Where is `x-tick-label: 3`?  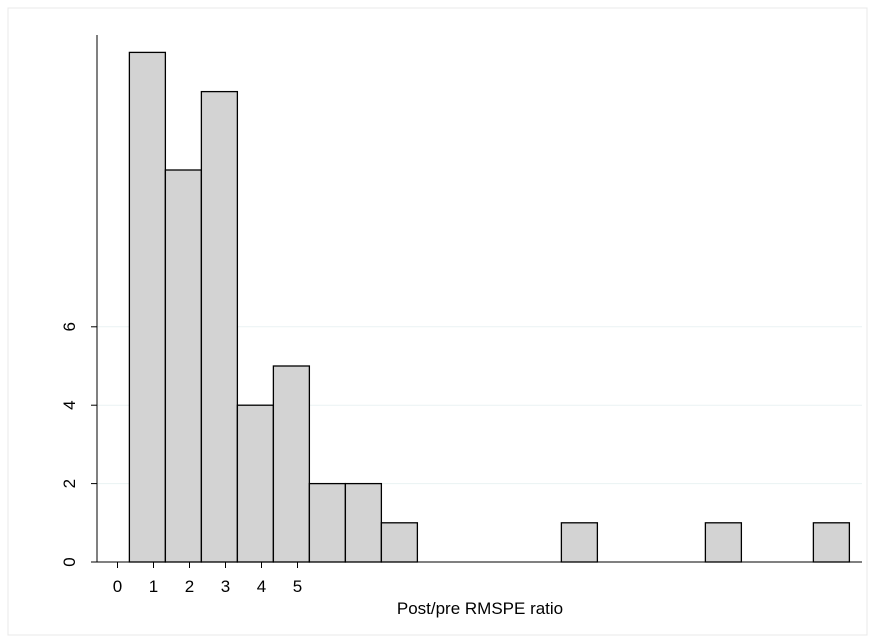
x-tick-label: 3 is located at coordinates (225, 586).